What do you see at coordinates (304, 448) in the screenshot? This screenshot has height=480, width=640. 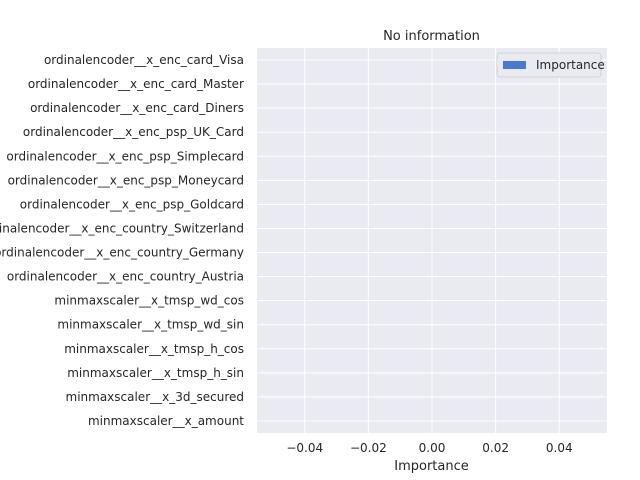 I see `x-tick-label: −0.04` at bounding box center [304, 448].